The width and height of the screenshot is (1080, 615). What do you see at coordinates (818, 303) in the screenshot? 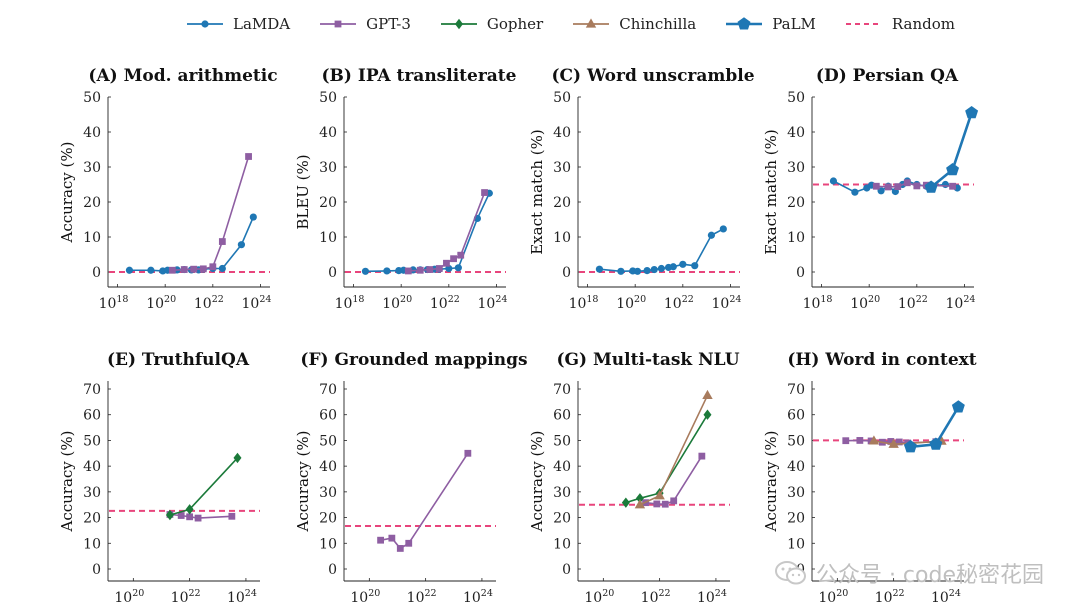
I see `x-tick-label: 1018` at bounding box center [818, 303].